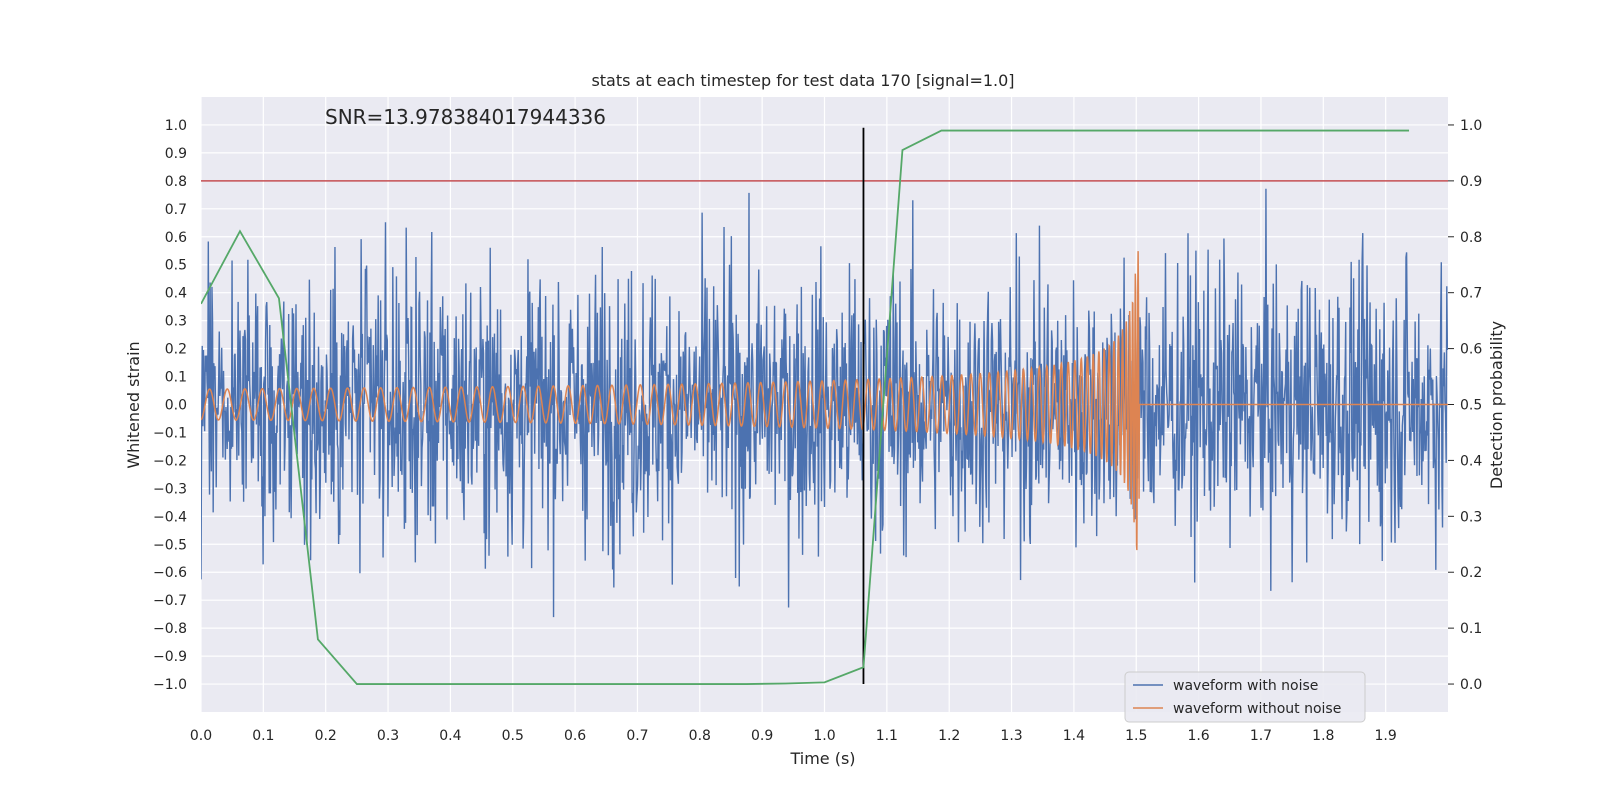 This screenshot has height=800, width=1600. I want to click on y-tick-label: 0.8, so click(176, 182).